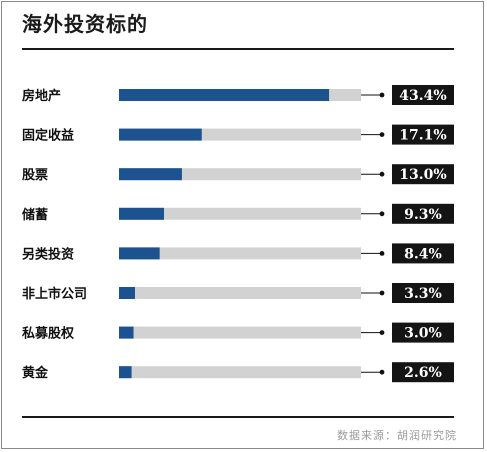 The height and width of the screenshot is (452, 487). What do you see at coordinates (34, 215) in the screenshot?
I see `category-label: 储蓄` at bounding box center [34, 215].